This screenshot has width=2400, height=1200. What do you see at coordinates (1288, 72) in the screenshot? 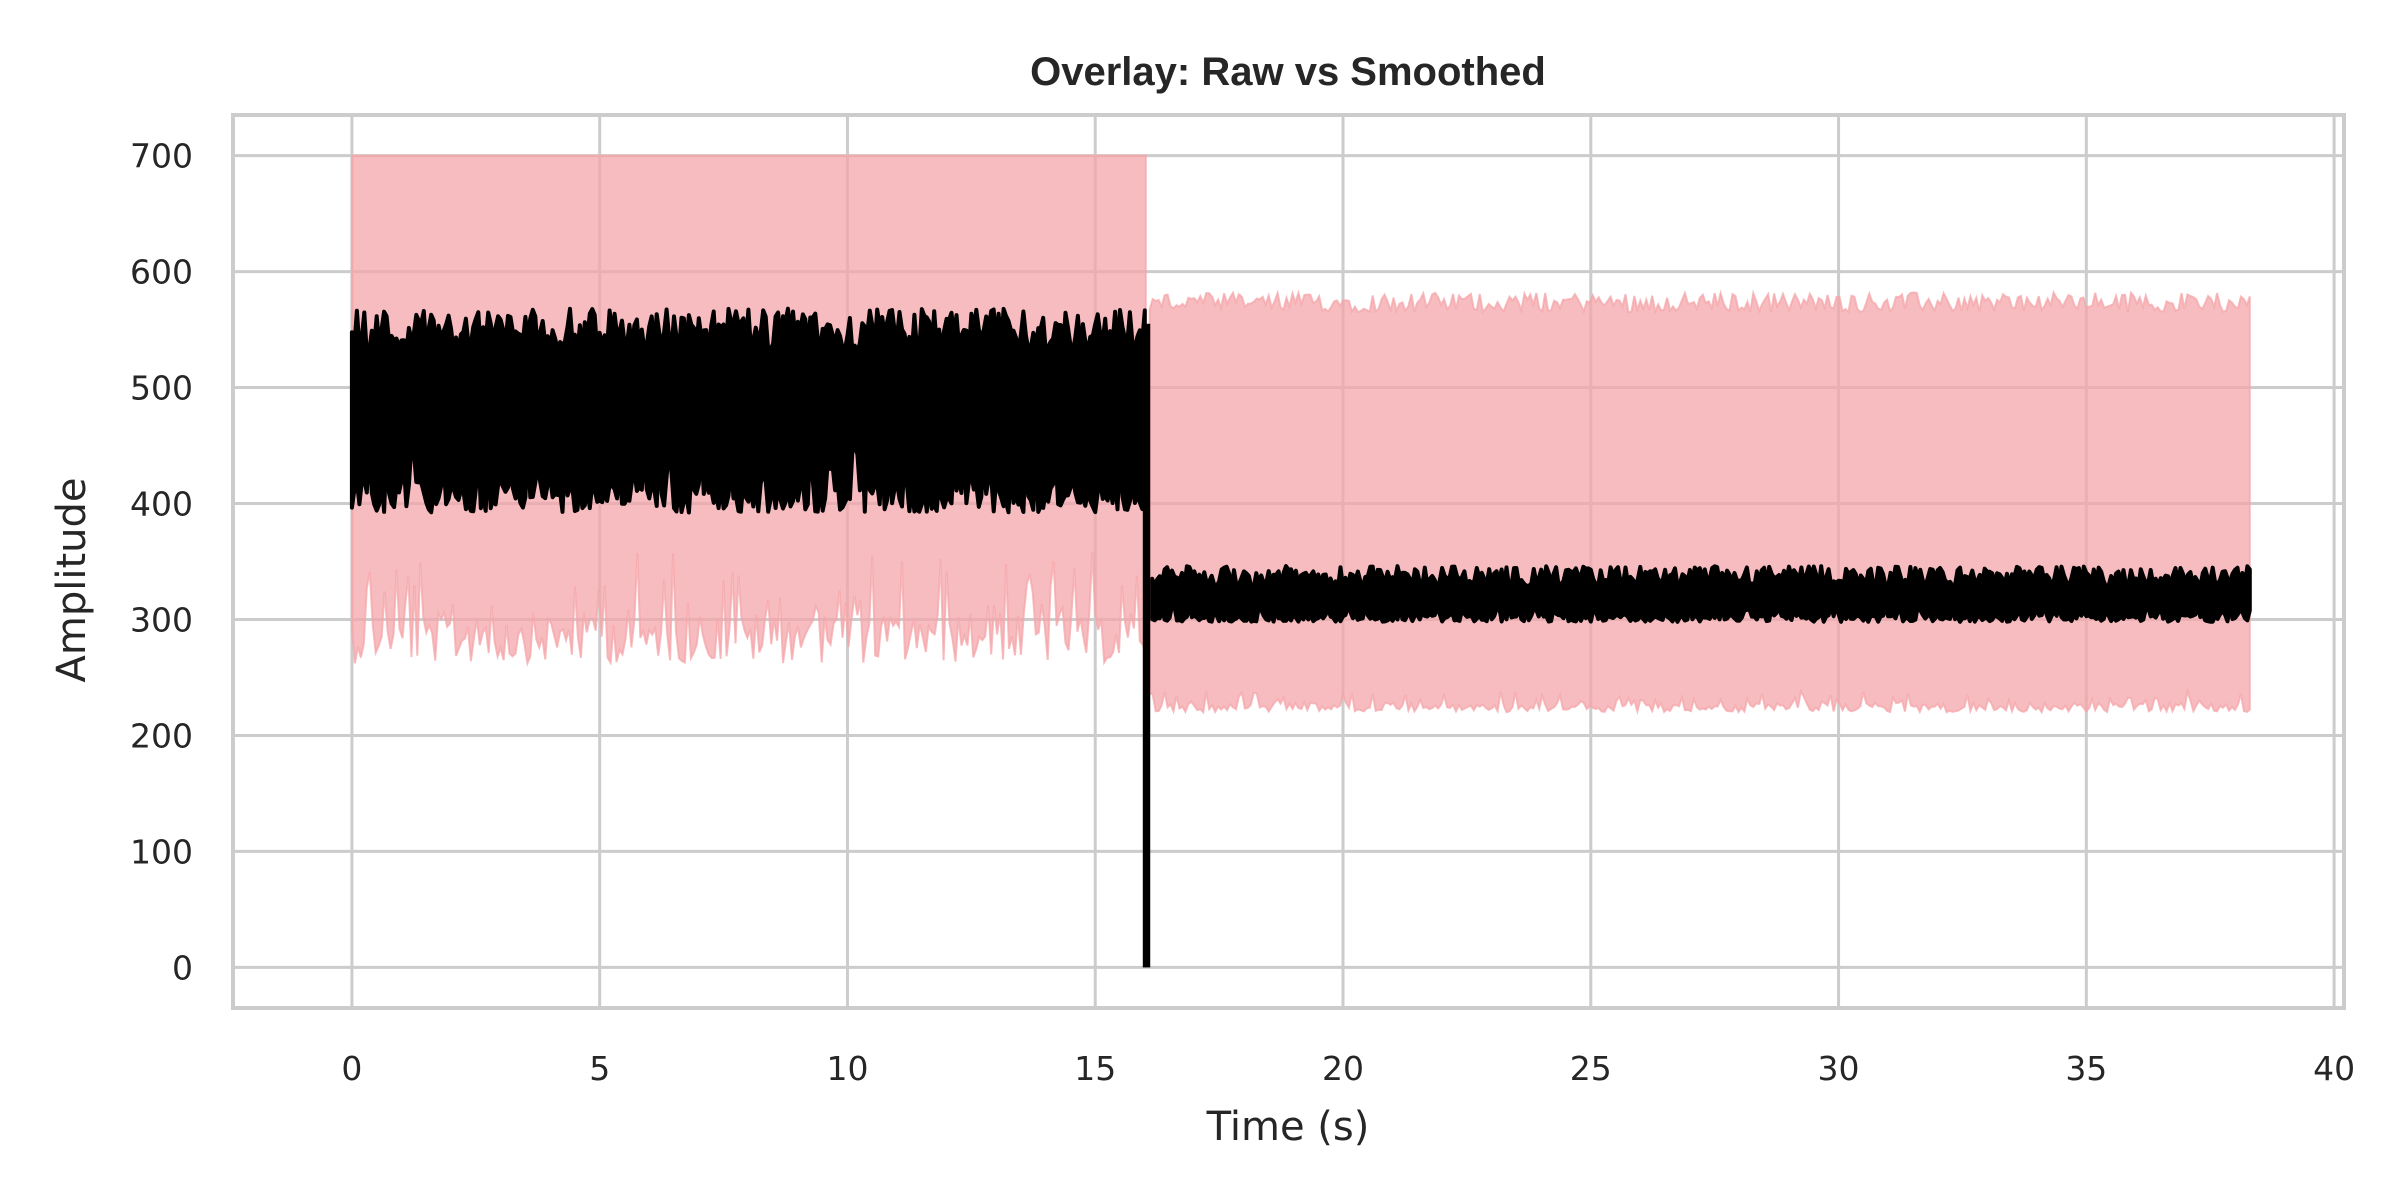
I see `chart-title: Overlay: Raw vs Smoothed` at bounding box center [1288, 72].